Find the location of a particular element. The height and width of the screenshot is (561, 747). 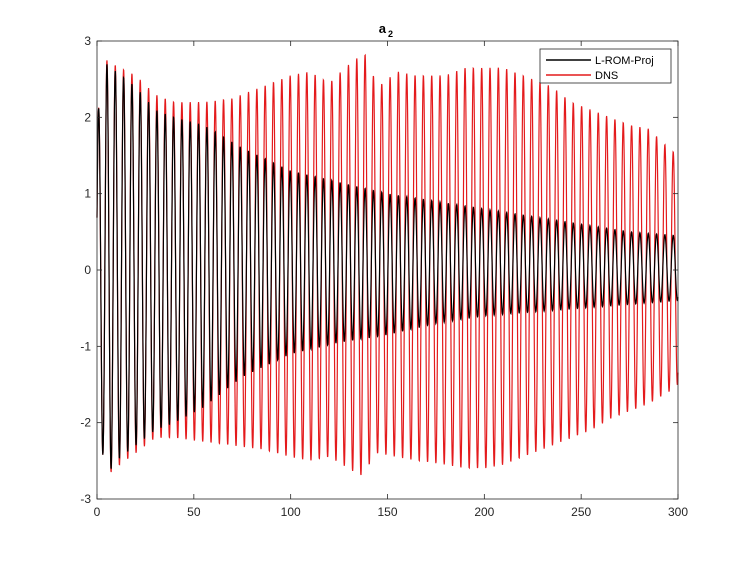

legend-box is located at coordinates (605, 66).